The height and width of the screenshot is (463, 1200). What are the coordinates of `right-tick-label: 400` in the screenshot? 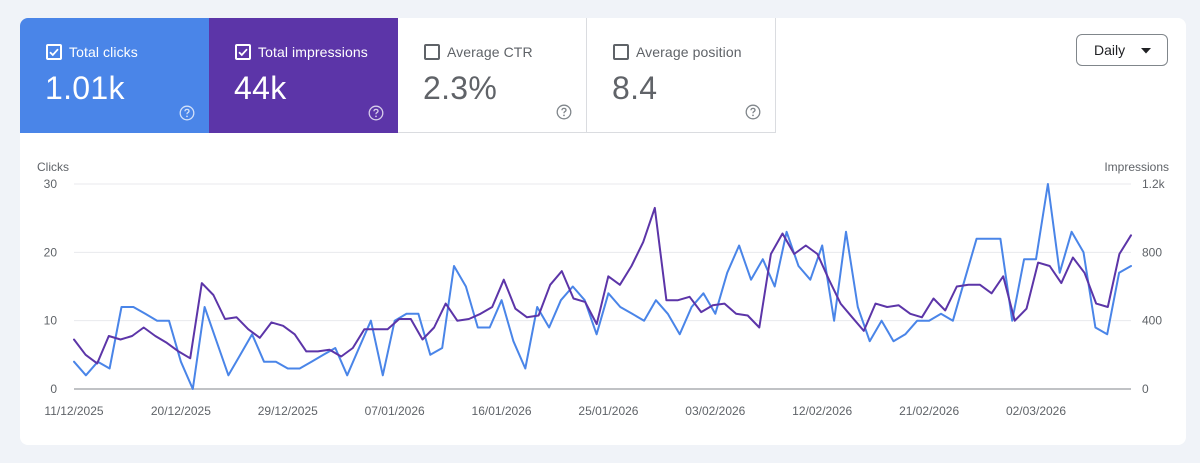 It's located at (1152, 321).